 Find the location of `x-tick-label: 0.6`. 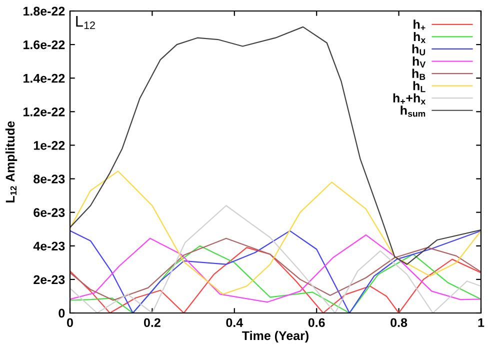

x-tick-label: 0.6 is located at coordinates (316, 323).